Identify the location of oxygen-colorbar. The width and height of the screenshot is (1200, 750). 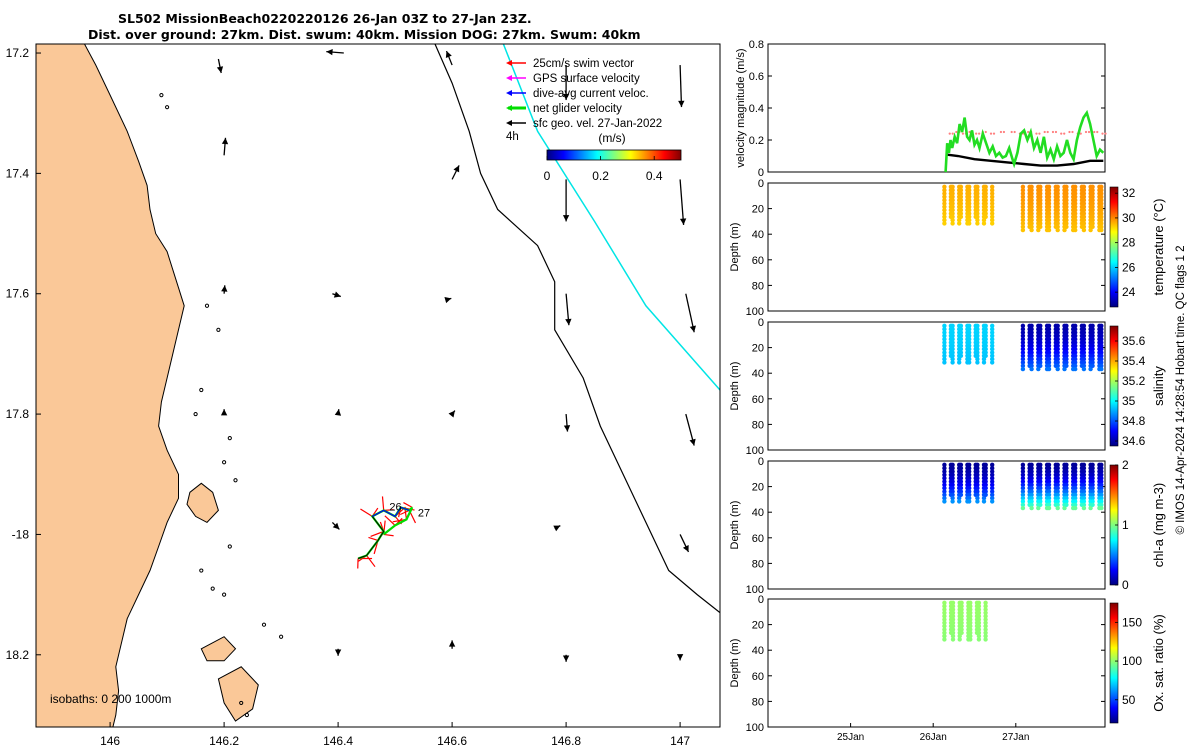
(1114, 663).